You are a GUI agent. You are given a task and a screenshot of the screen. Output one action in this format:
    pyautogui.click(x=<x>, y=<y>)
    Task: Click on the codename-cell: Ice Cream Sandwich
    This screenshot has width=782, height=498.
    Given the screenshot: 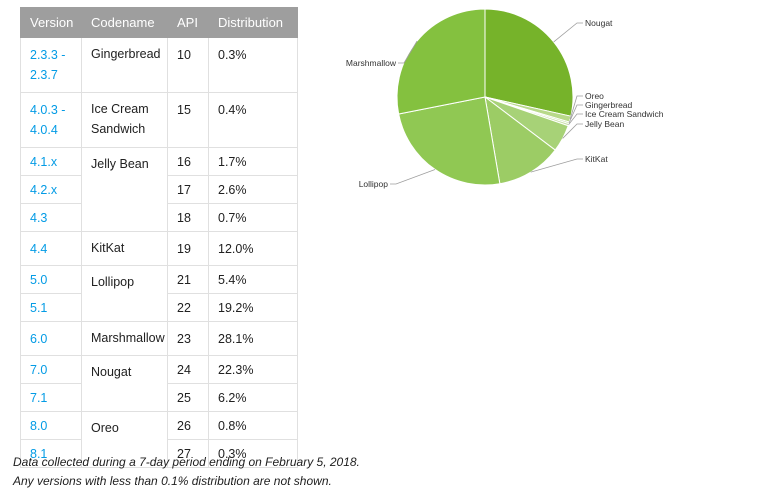 What is the action you would take?
    pyautogui.click(x=124, y=120)
    